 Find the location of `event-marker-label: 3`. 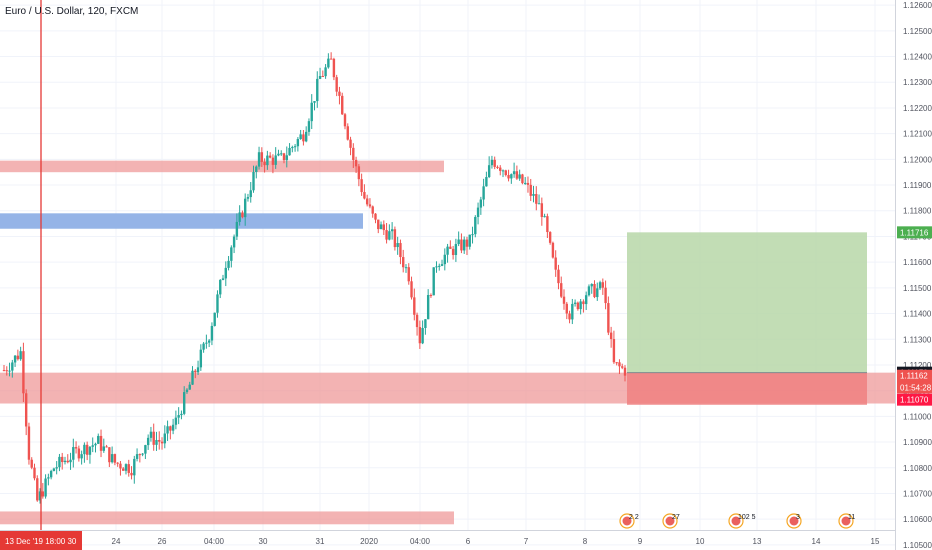

event-marker-label: 3 is located at coordinates (798, 517).